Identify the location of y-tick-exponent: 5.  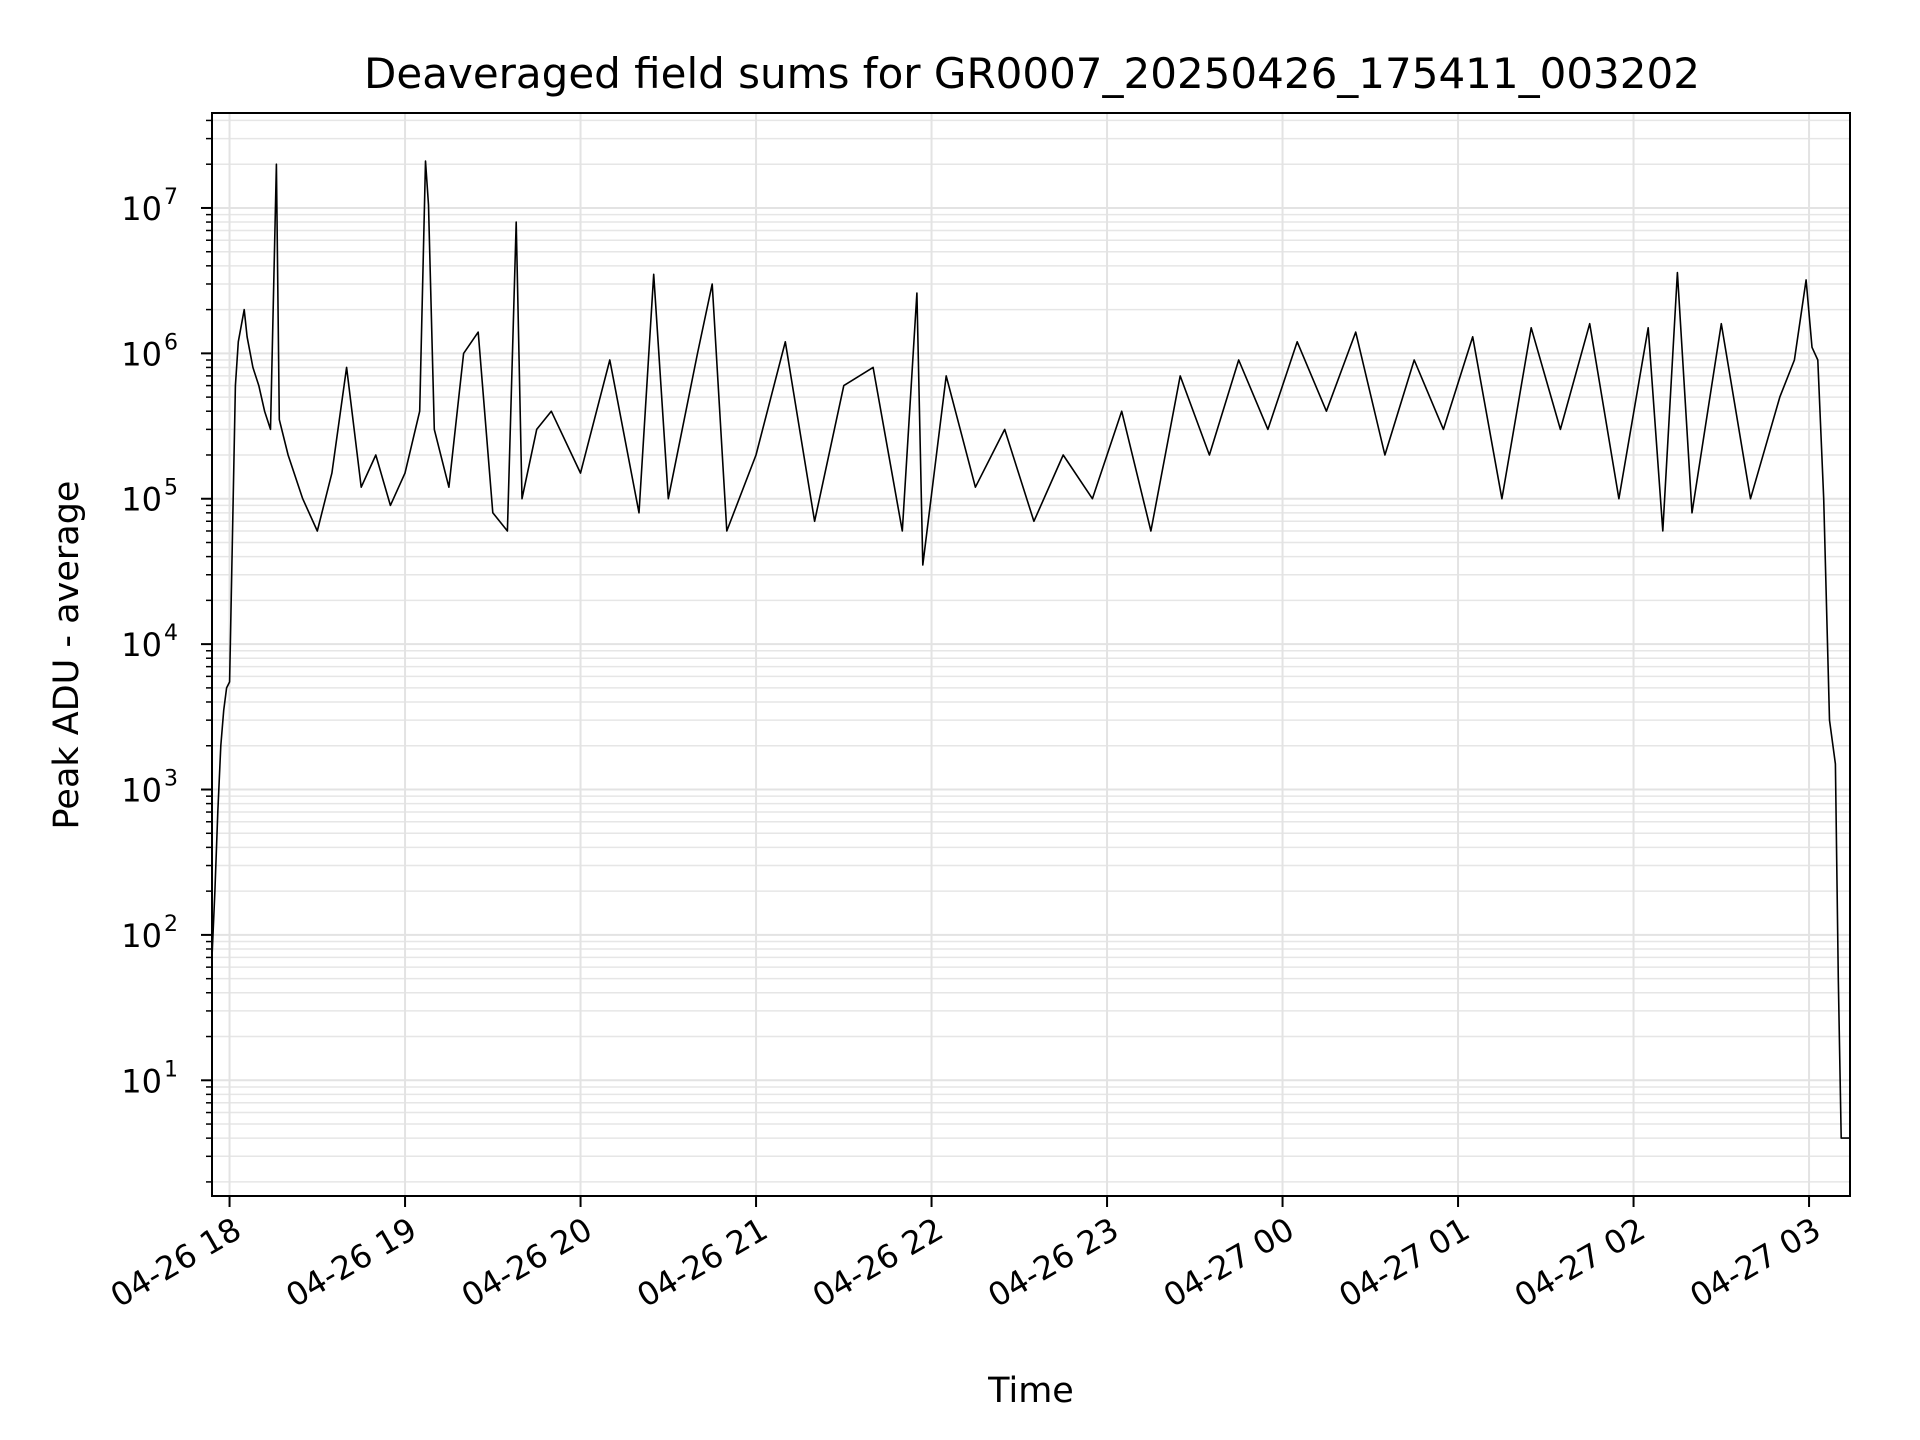
(171, 488).